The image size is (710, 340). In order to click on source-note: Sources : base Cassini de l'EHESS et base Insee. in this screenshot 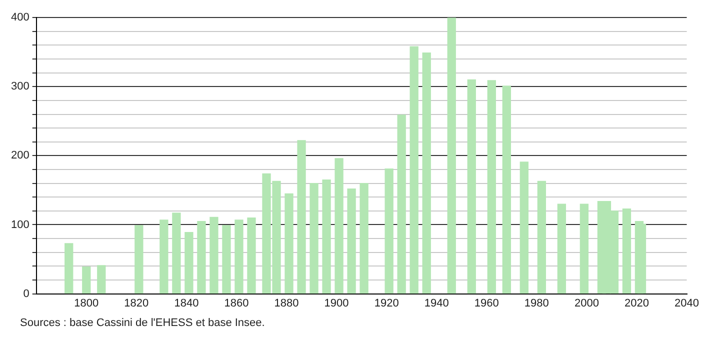, I will do `click(143, 323)`.